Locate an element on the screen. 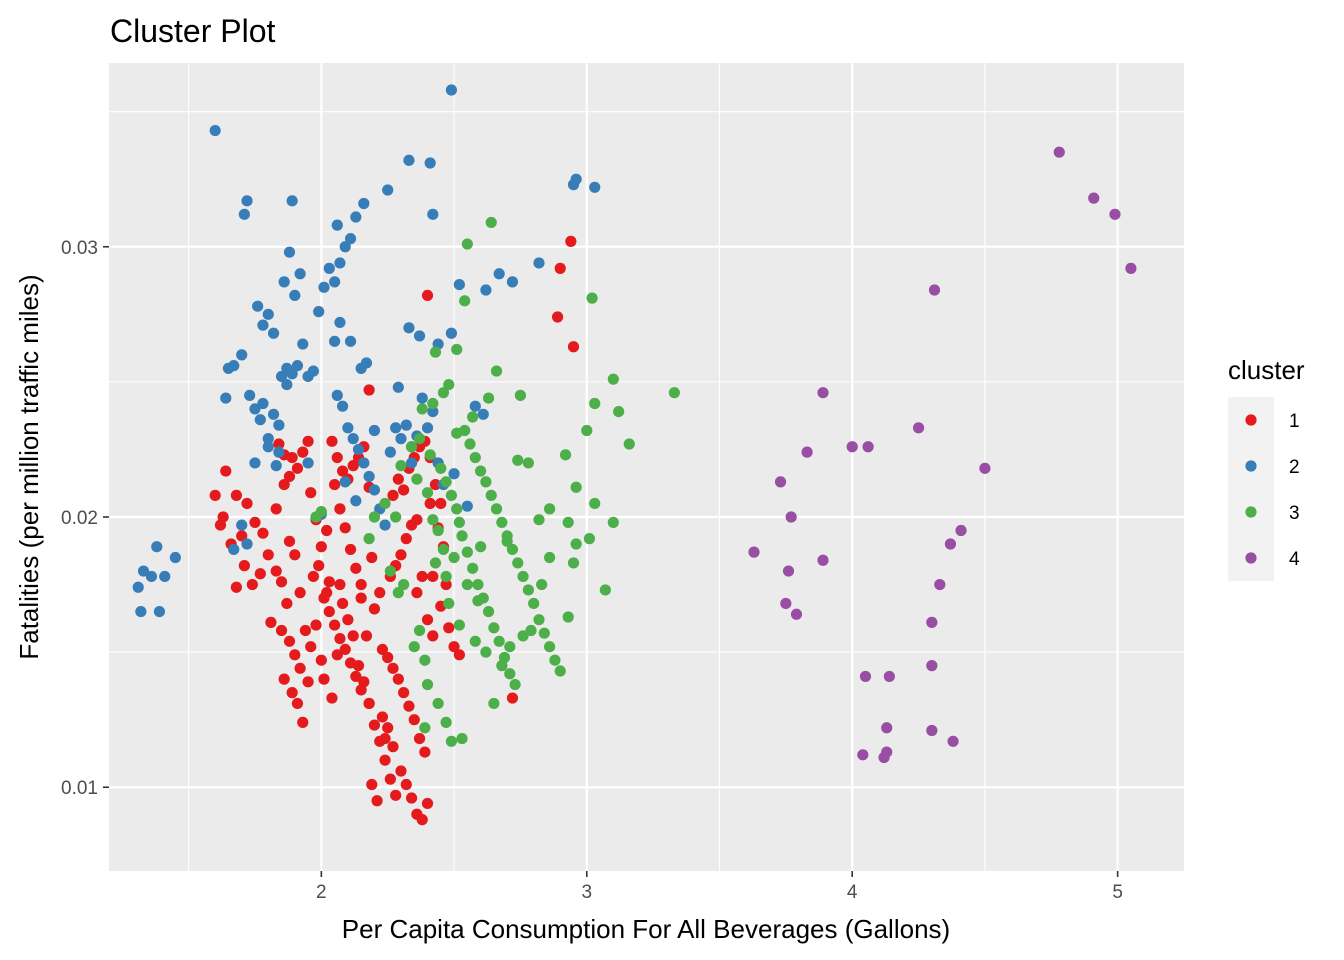  y-axis-ticks: 0.01 0.02 0.03 is located at coordinates (85, 518).